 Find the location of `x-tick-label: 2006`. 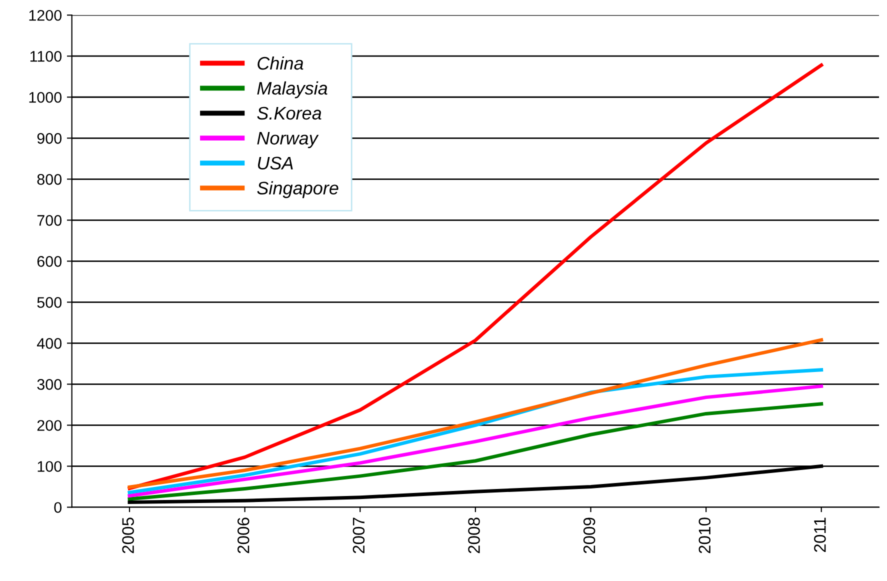

x-tick-label: 2006 is located at coordinates (243, 536).